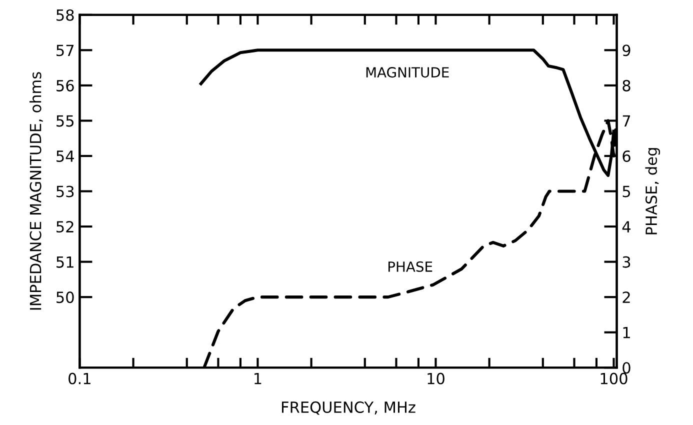 The image size is (693, 425). What do you see at coordinates (626, 332) in the screenshot?
I see `y2-tick-label: 1` at bounding box center [626, 332].